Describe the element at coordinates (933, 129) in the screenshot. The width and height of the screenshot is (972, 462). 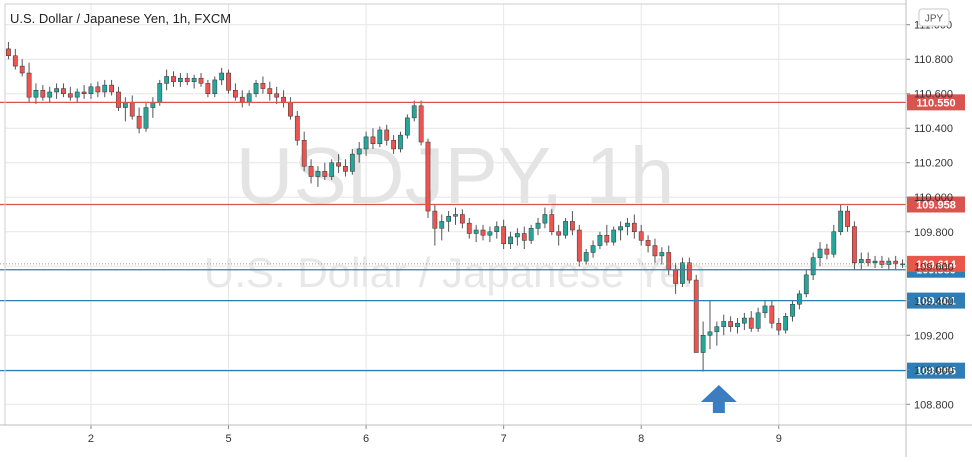
I see `y-tick-label: 110.400` at that location.